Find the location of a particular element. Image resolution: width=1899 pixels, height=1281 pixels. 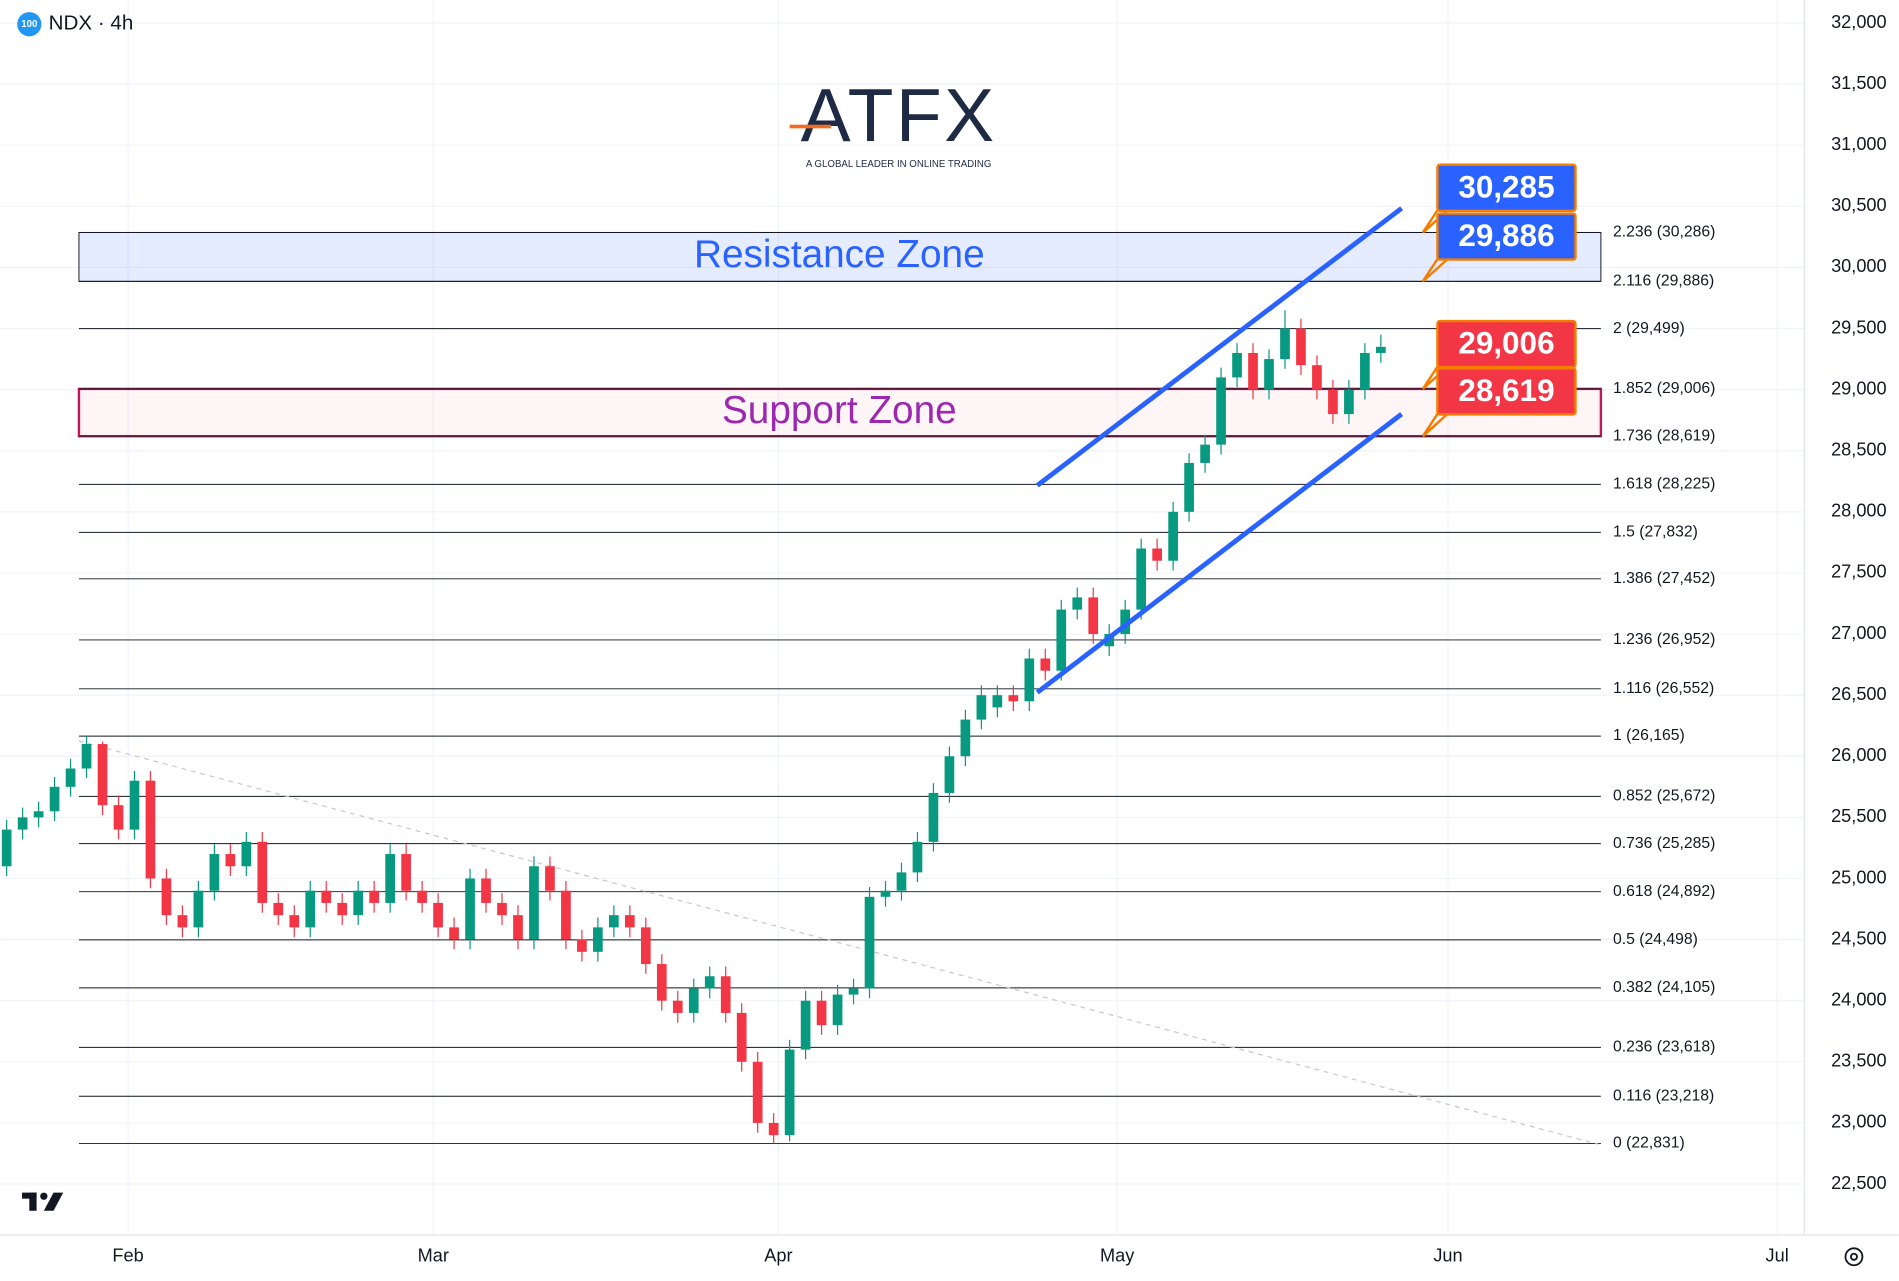

symbol: NDX · 4h is located at coordinates (91, 23).